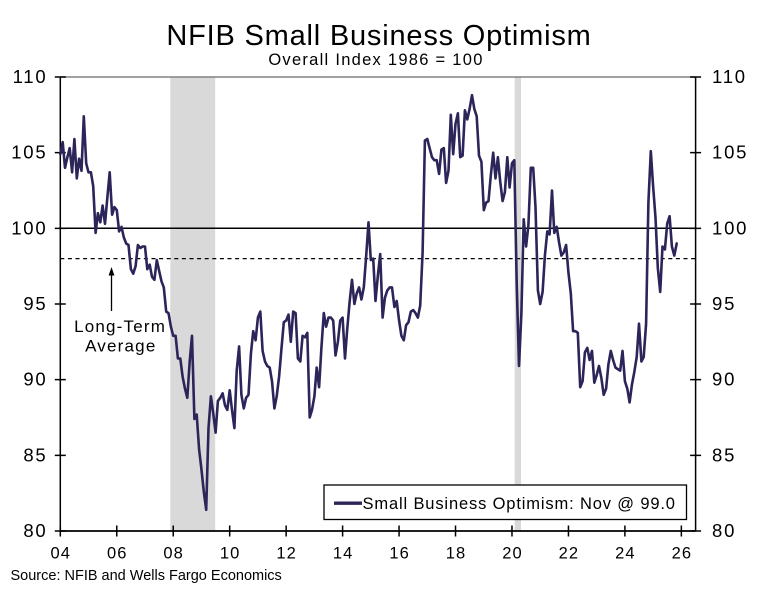 This screenshot has width=772, height=596. What do you see at coordinates (120, 326) in the screenshot?
I see `svg-text: Long-Term` at bounding box center [120, 326].